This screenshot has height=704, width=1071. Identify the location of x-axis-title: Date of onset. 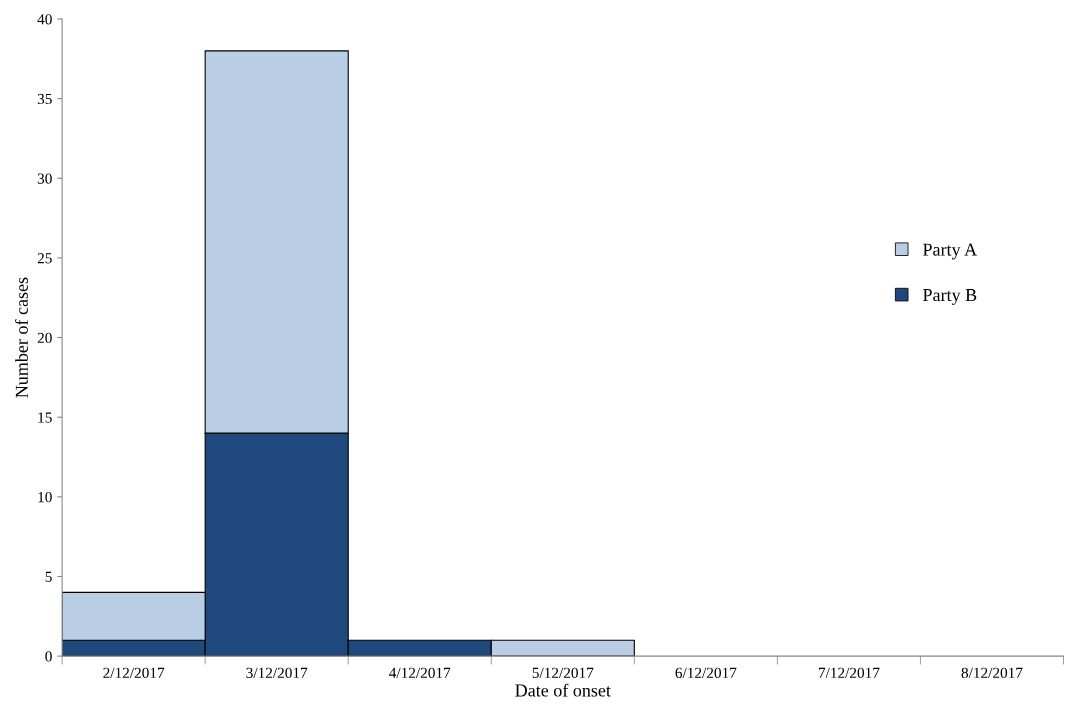
(563, 690).